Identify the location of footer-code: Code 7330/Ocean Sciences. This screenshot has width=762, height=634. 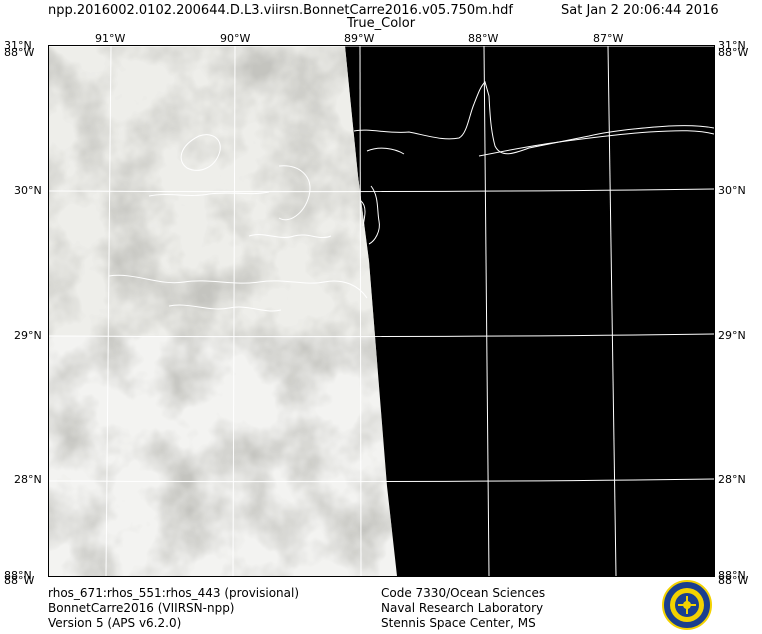
(463, 593).